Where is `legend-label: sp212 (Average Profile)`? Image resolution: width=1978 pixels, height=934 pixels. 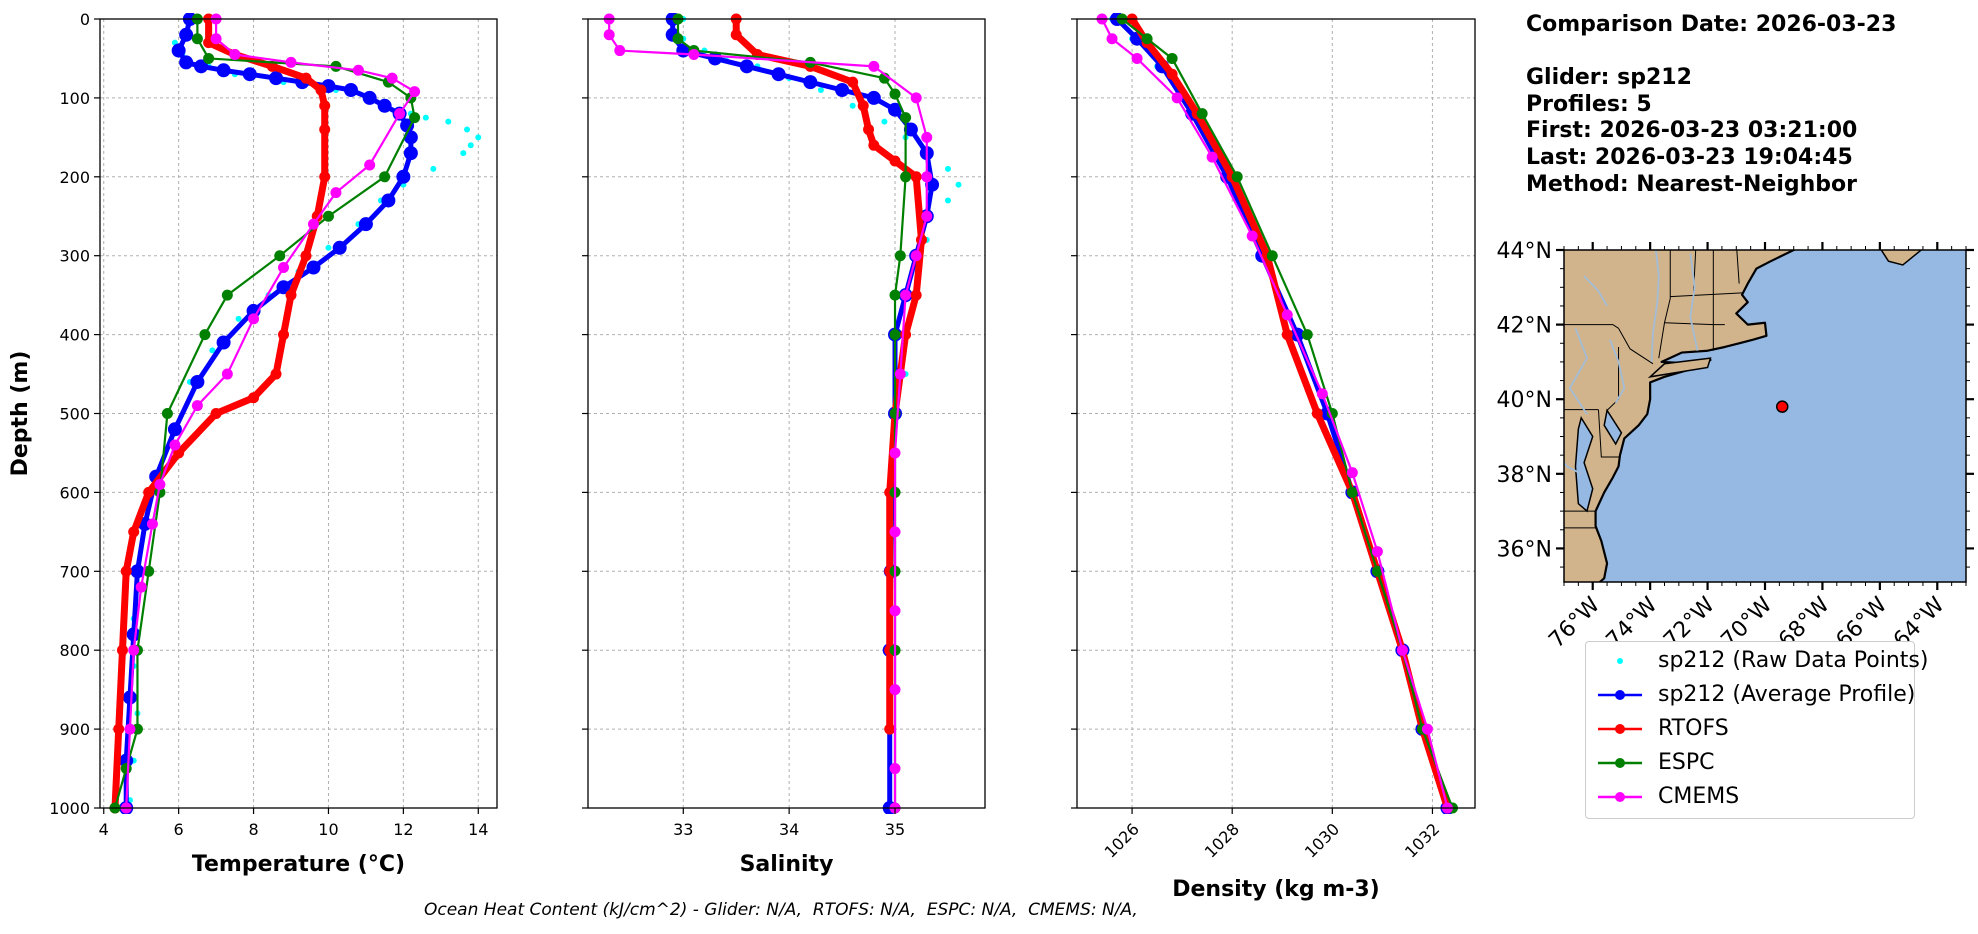
legend-label: sp212 (Average Profile) is located at coordinates (1787, 694).